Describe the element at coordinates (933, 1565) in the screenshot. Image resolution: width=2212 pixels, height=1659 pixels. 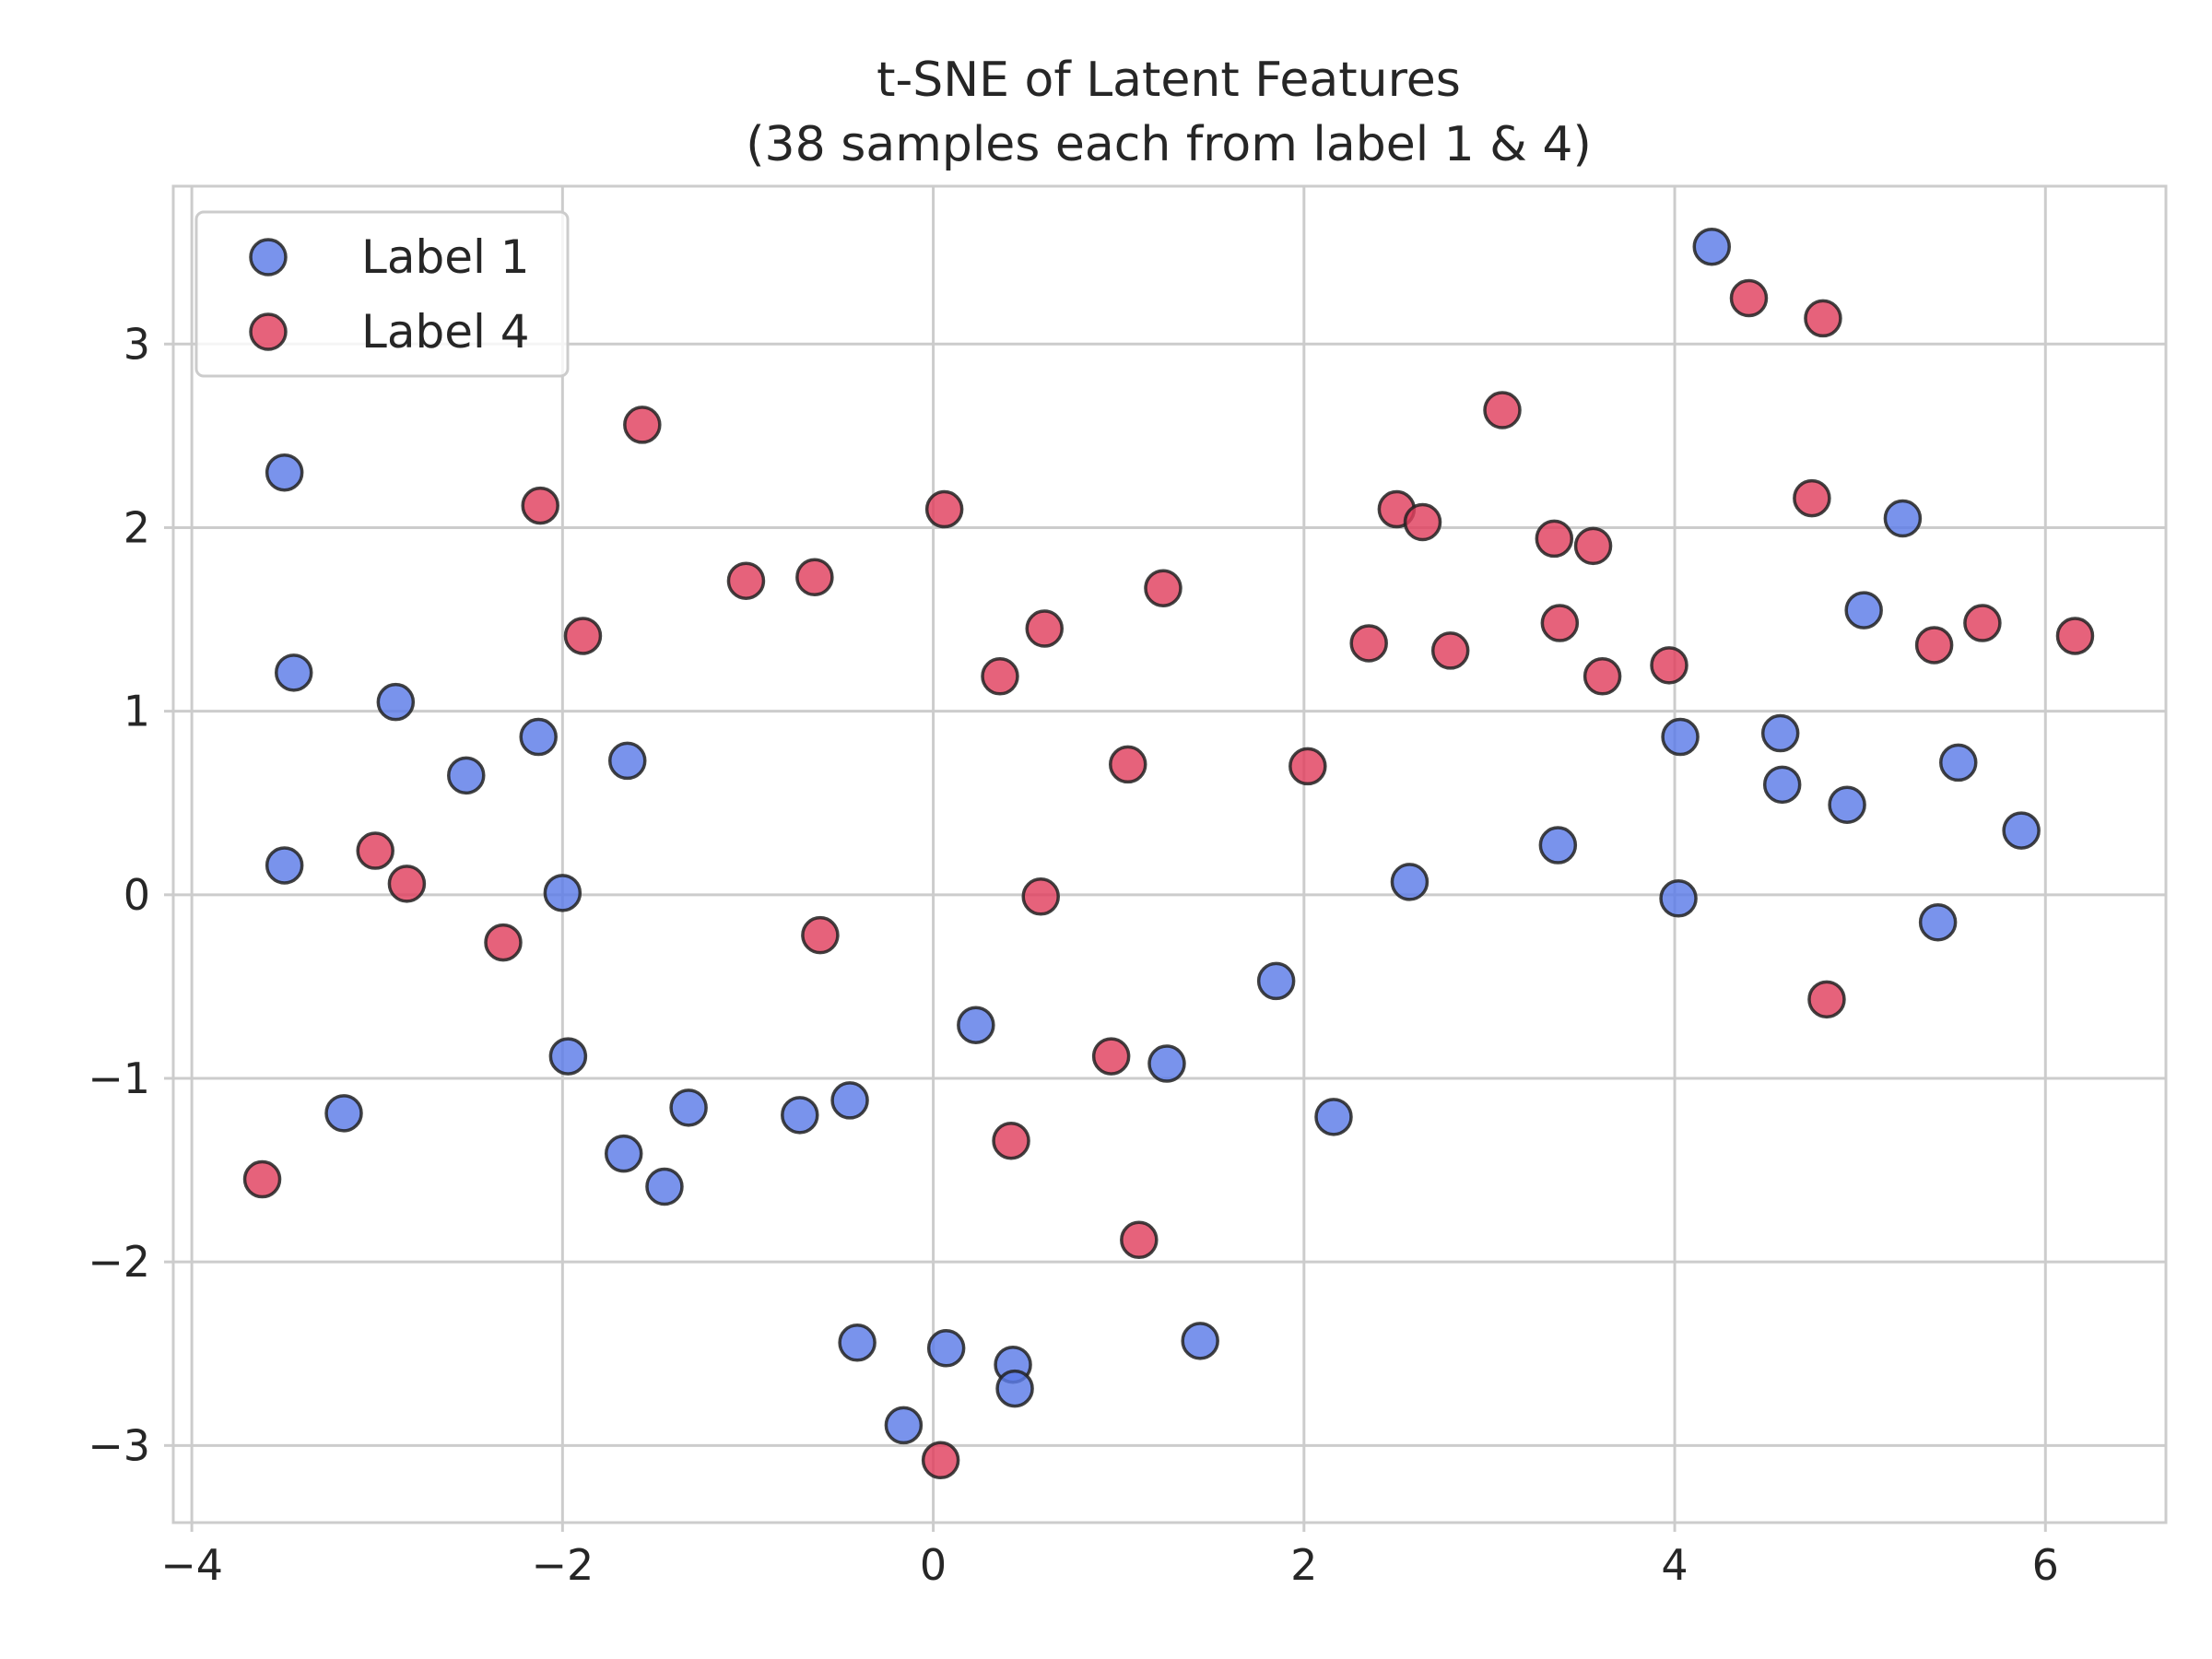
I see `x-tick-label: 0` at that location.